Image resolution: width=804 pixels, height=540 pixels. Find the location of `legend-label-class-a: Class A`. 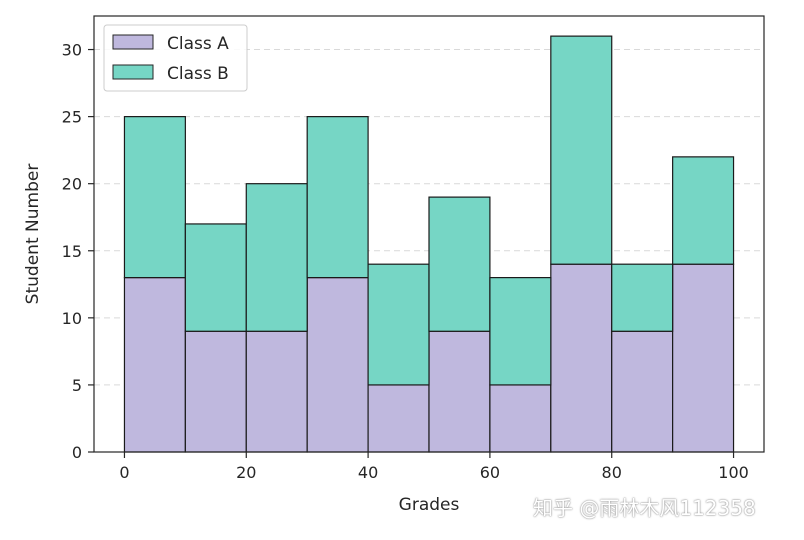

legend-label-class-a: Class A is located at coordinates (198, 44).